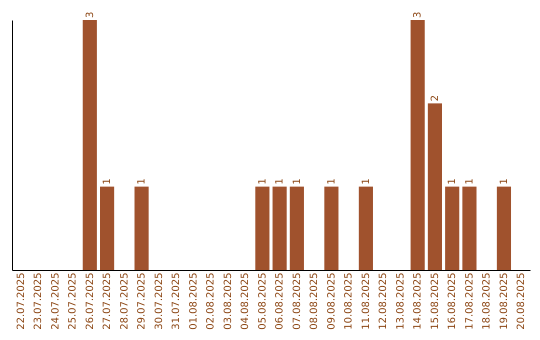  Describe the element at coordinates (176, 301) in the screenshot. I see `x-tick-label: 31.07.2025` at that location.